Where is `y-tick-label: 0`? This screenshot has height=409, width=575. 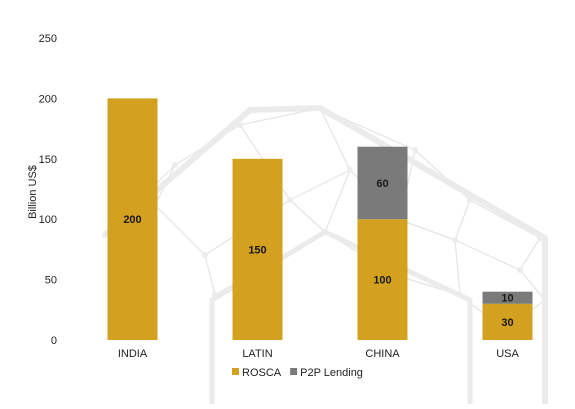
y-tick-label: 0 is located at coordinates (54, 341).